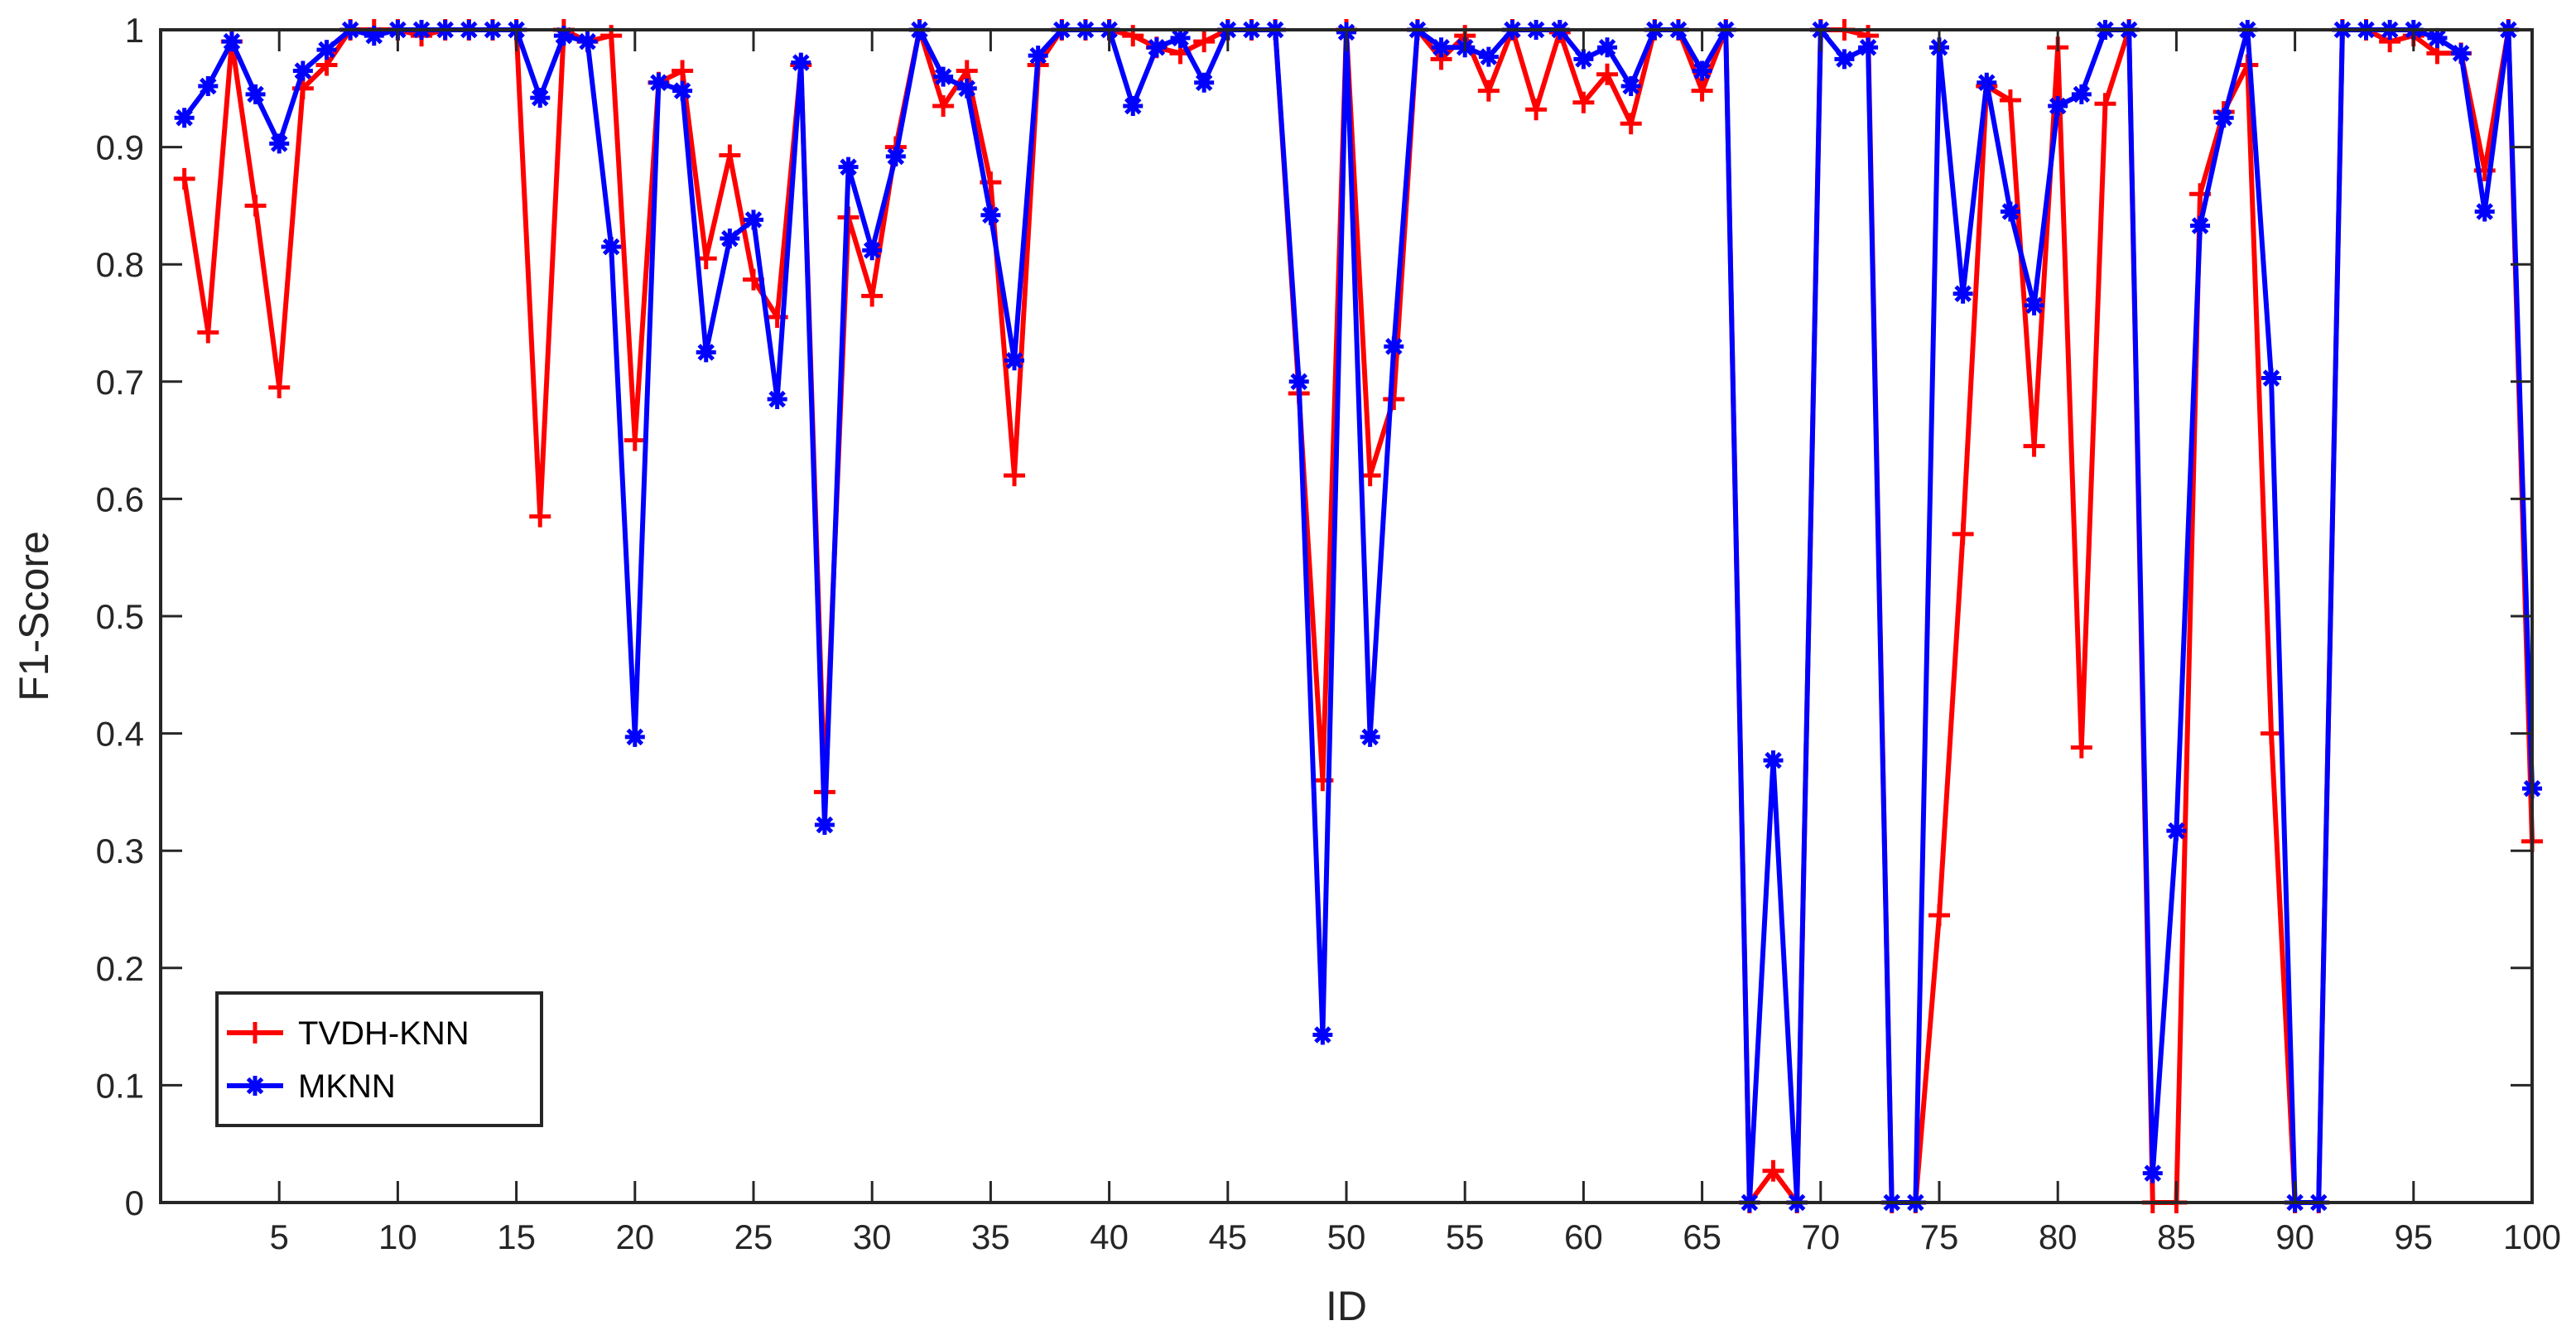  What do you see at coordinates (2176, 1236) in the screenshot?
I see `x-tick-label: 85` at bounding box center [2176, 1236].